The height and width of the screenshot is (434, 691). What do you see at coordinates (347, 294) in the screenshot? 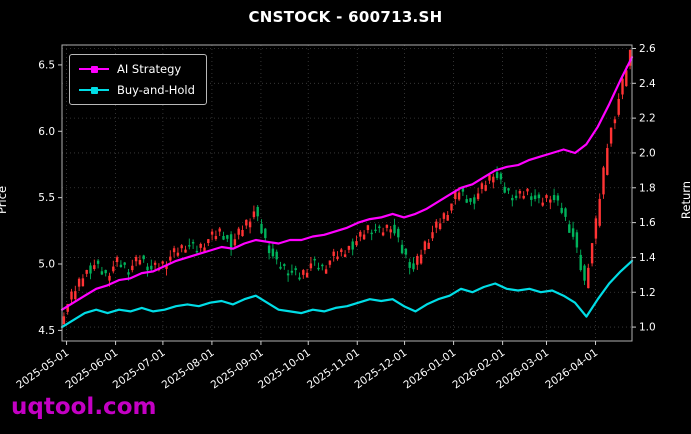
I see `series-line-buy-and-hold` at bounding box center [347, 294].